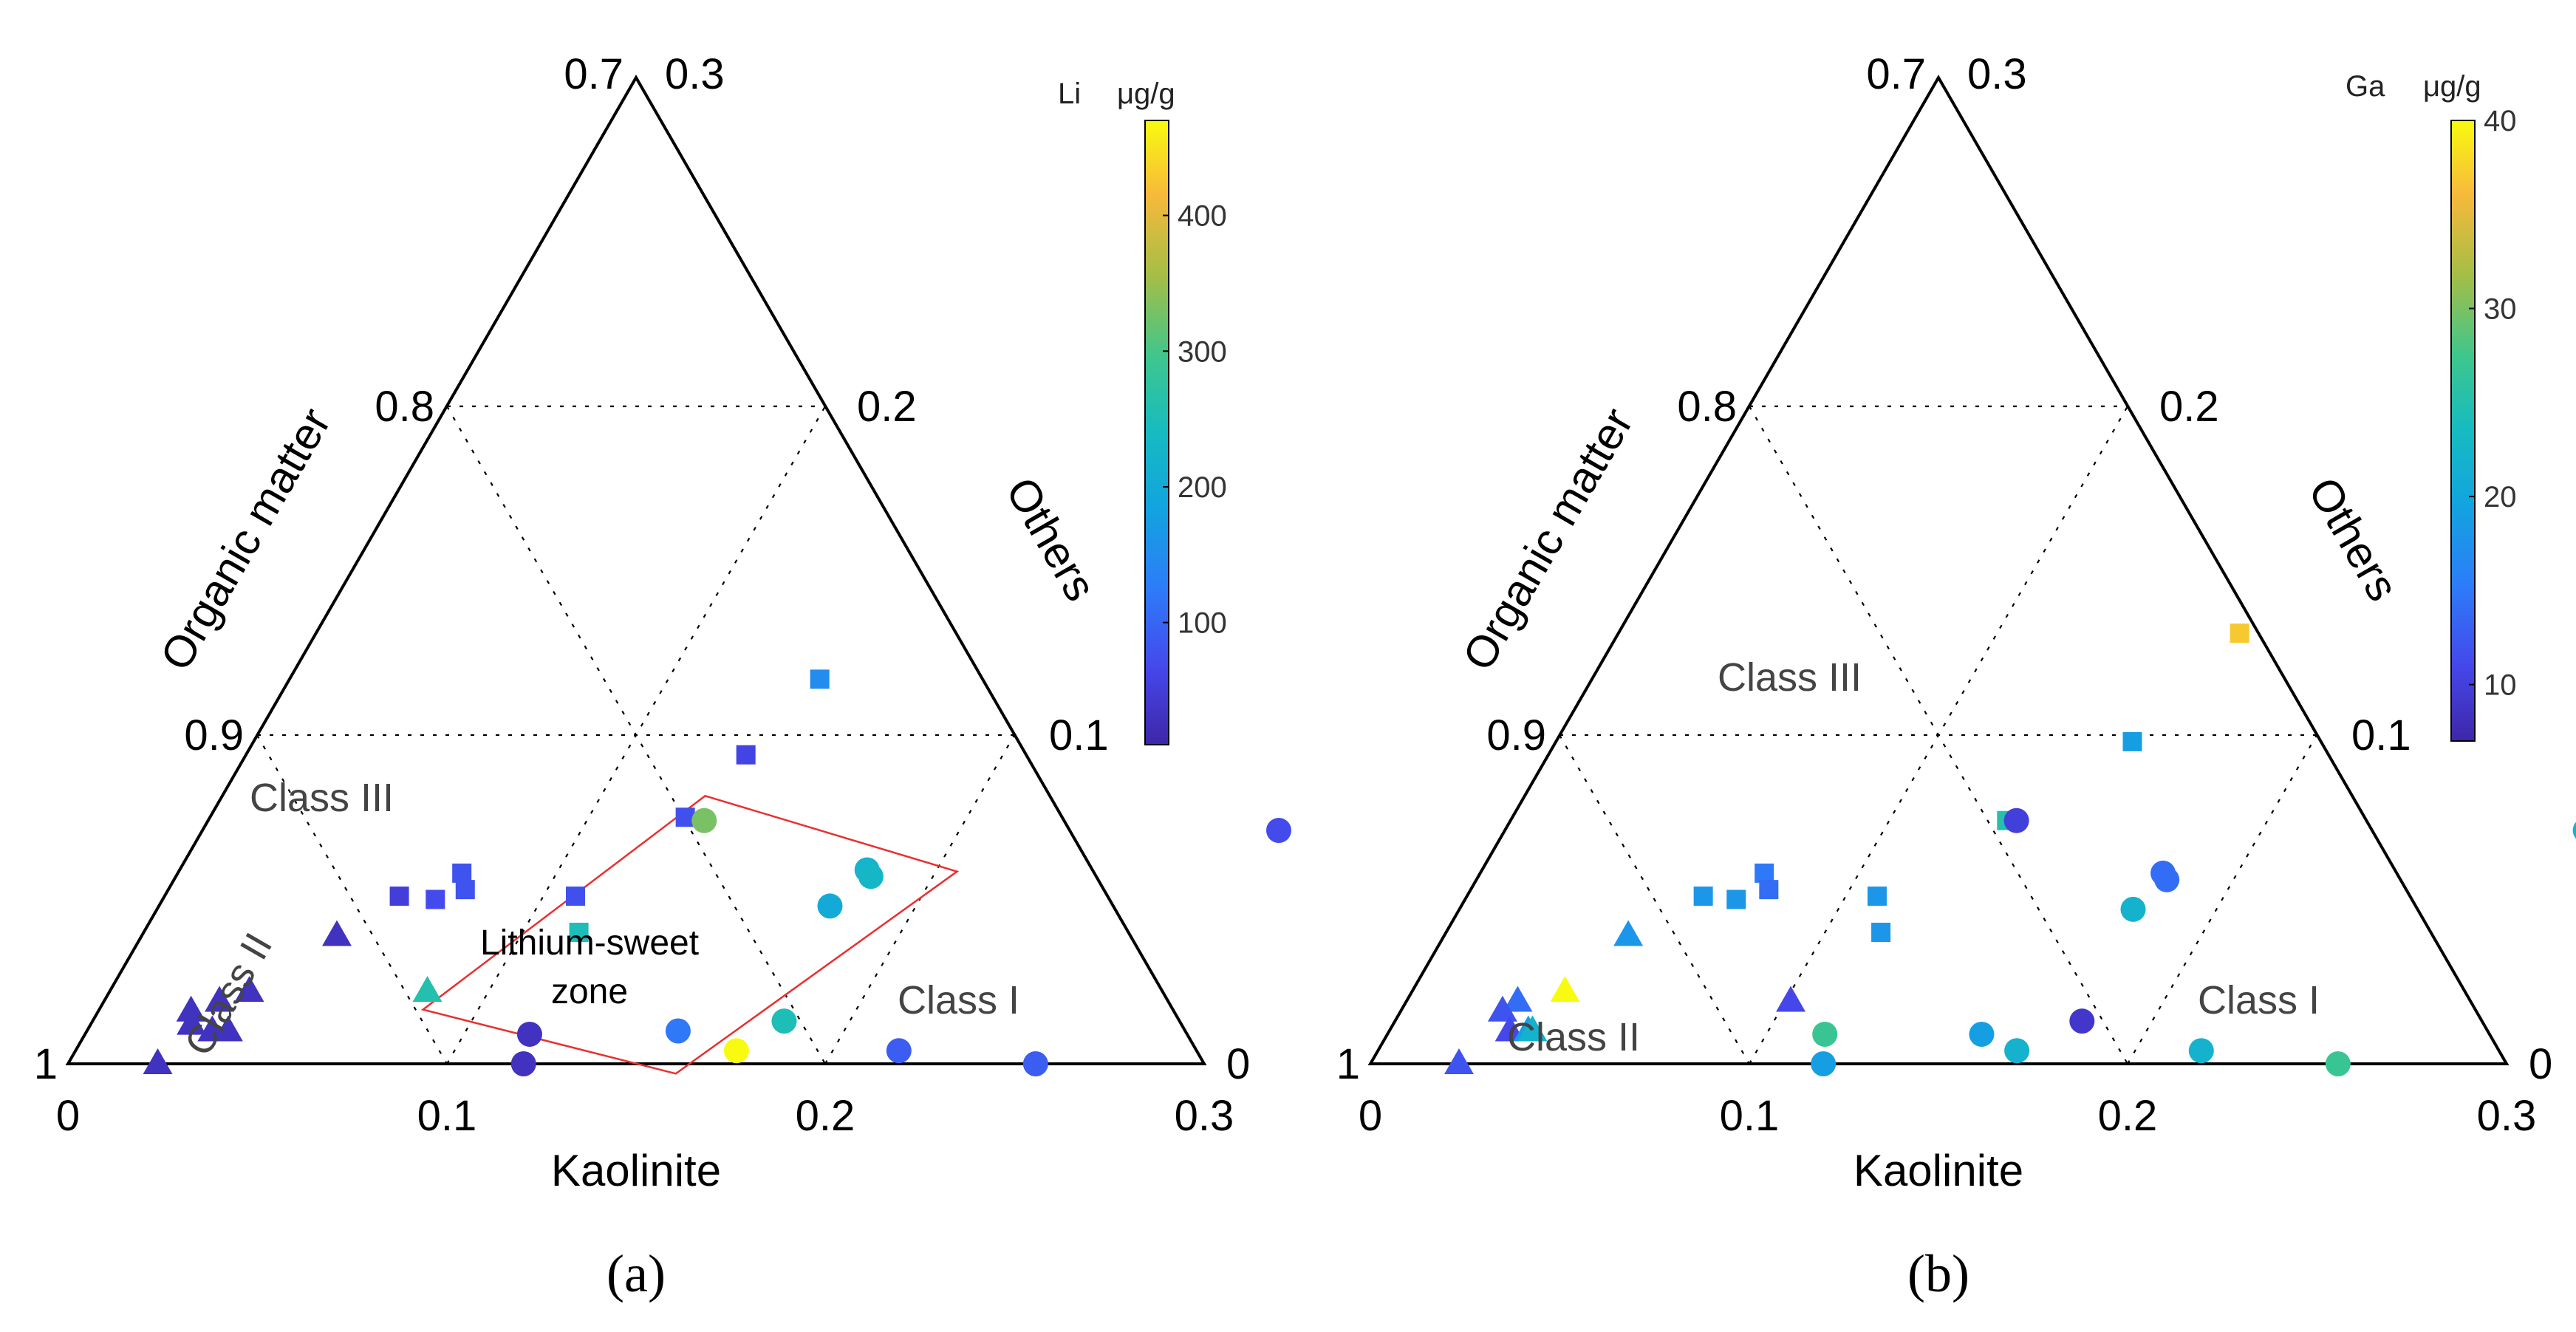 This screenshot has width=2576, height=1332. I want to click on colorbar-tick-label-100: 100, so click(1202, 624).